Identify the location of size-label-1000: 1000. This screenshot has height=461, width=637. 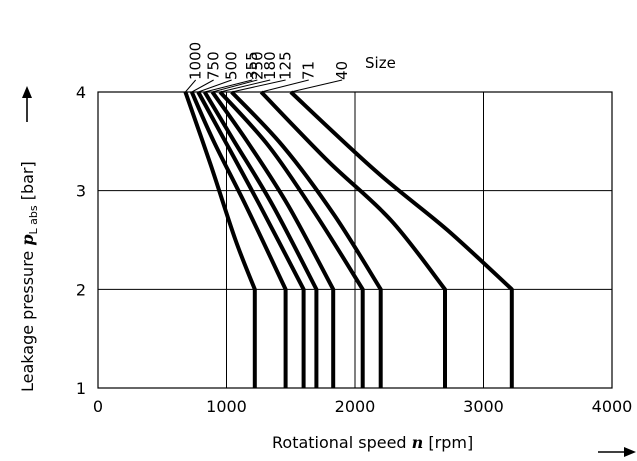
(196, 61).